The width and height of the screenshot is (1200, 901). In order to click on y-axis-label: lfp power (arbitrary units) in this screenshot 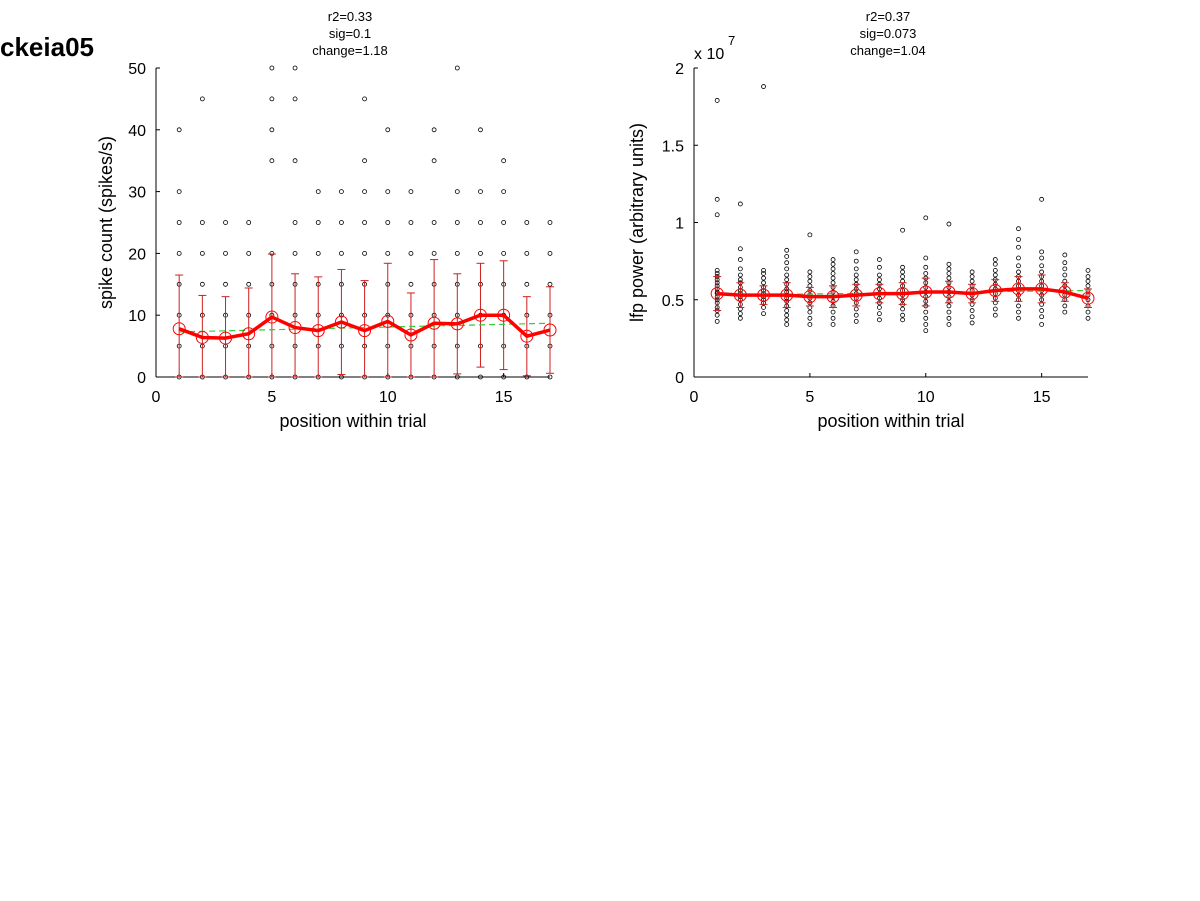, I will do `click(637, 222)`.